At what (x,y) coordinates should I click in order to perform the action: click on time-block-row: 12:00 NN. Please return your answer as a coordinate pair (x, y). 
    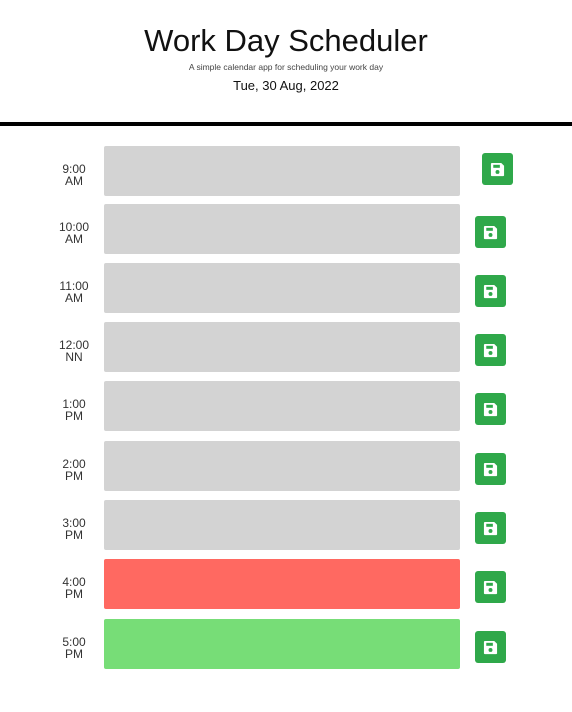
    Looking at the image, I should click on (286, 347).